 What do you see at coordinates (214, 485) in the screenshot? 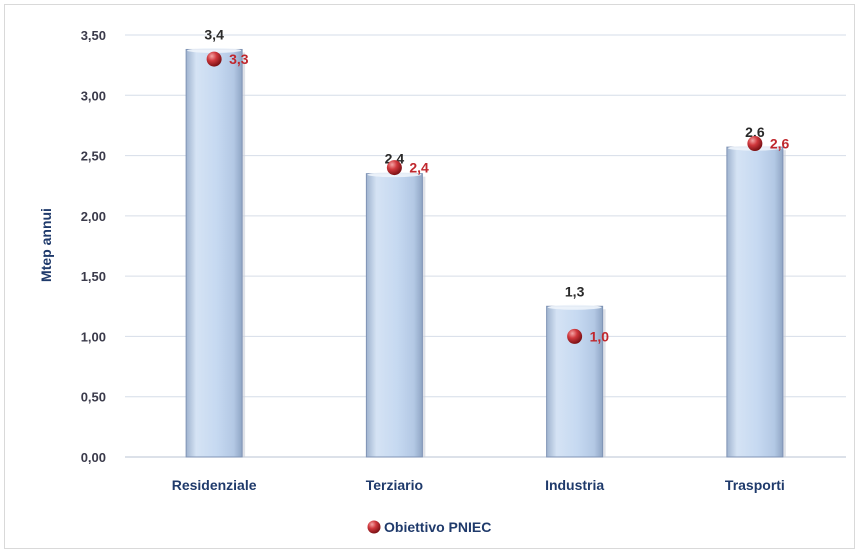
I see `x-category-label: Residenziale` at bounding box center [214, 485].